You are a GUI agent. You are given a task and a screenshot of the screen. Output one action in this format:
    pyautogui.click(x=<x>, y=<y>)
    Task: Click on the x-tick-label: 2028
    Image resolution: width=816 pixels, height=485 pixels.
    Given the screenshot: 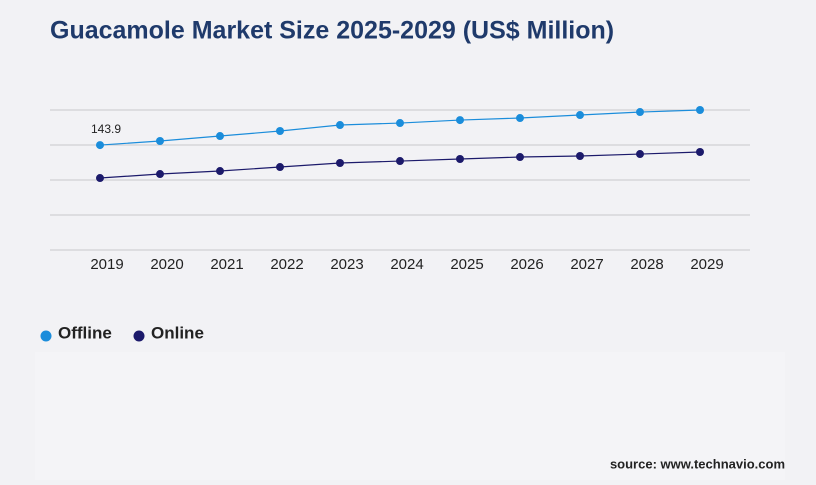 What is the action you would take?
    pyautogui.click(x=646, y=264)
    